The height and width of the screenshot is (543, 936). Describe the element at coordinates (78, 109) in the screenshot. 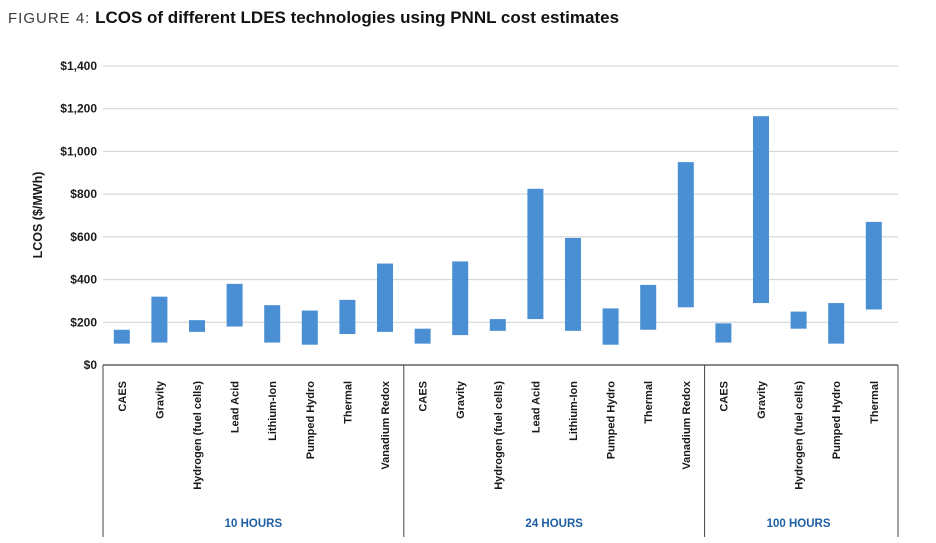

I see `y-tick-label: $1,200` at that location.